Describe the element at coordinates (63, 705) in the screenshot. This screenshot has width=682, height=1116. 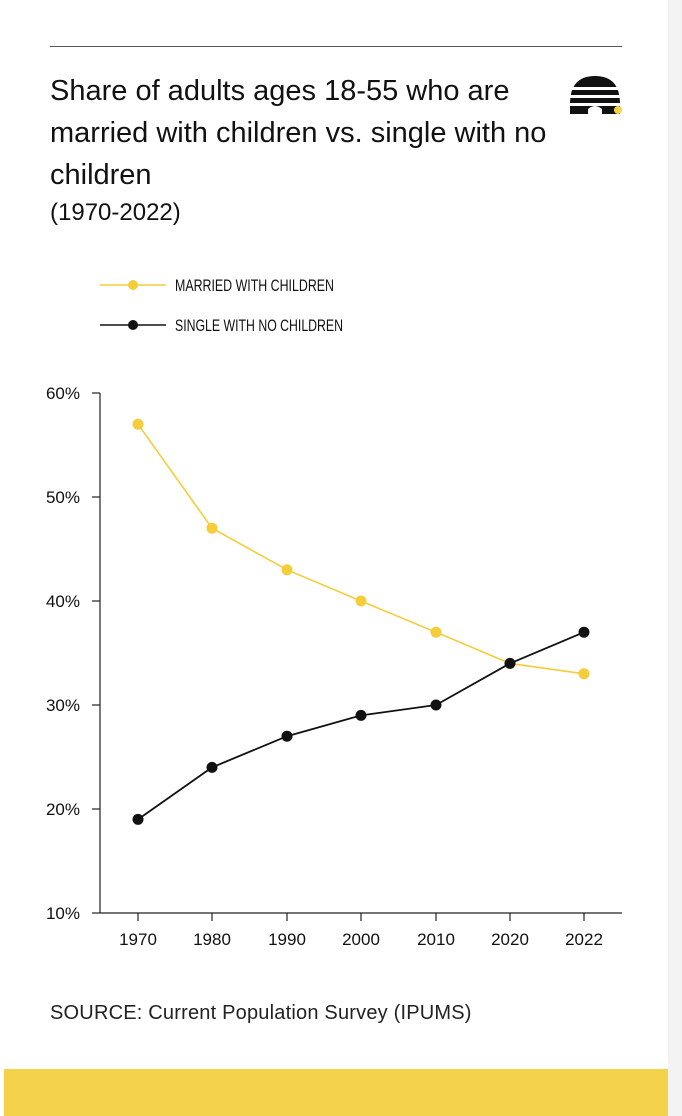
I see `y-tick-label: 30%` at that location.